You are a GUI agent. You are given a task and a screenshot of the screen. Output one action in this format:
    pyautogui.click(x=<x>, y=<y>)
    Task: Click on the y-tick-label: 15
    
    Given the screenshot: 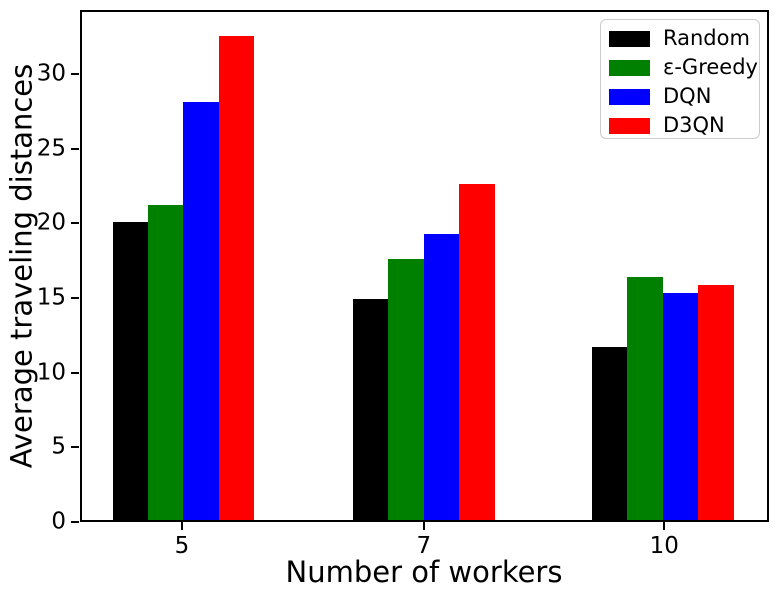 What is the action you would take?
    pyautogui.click(x=51, y=297)
    